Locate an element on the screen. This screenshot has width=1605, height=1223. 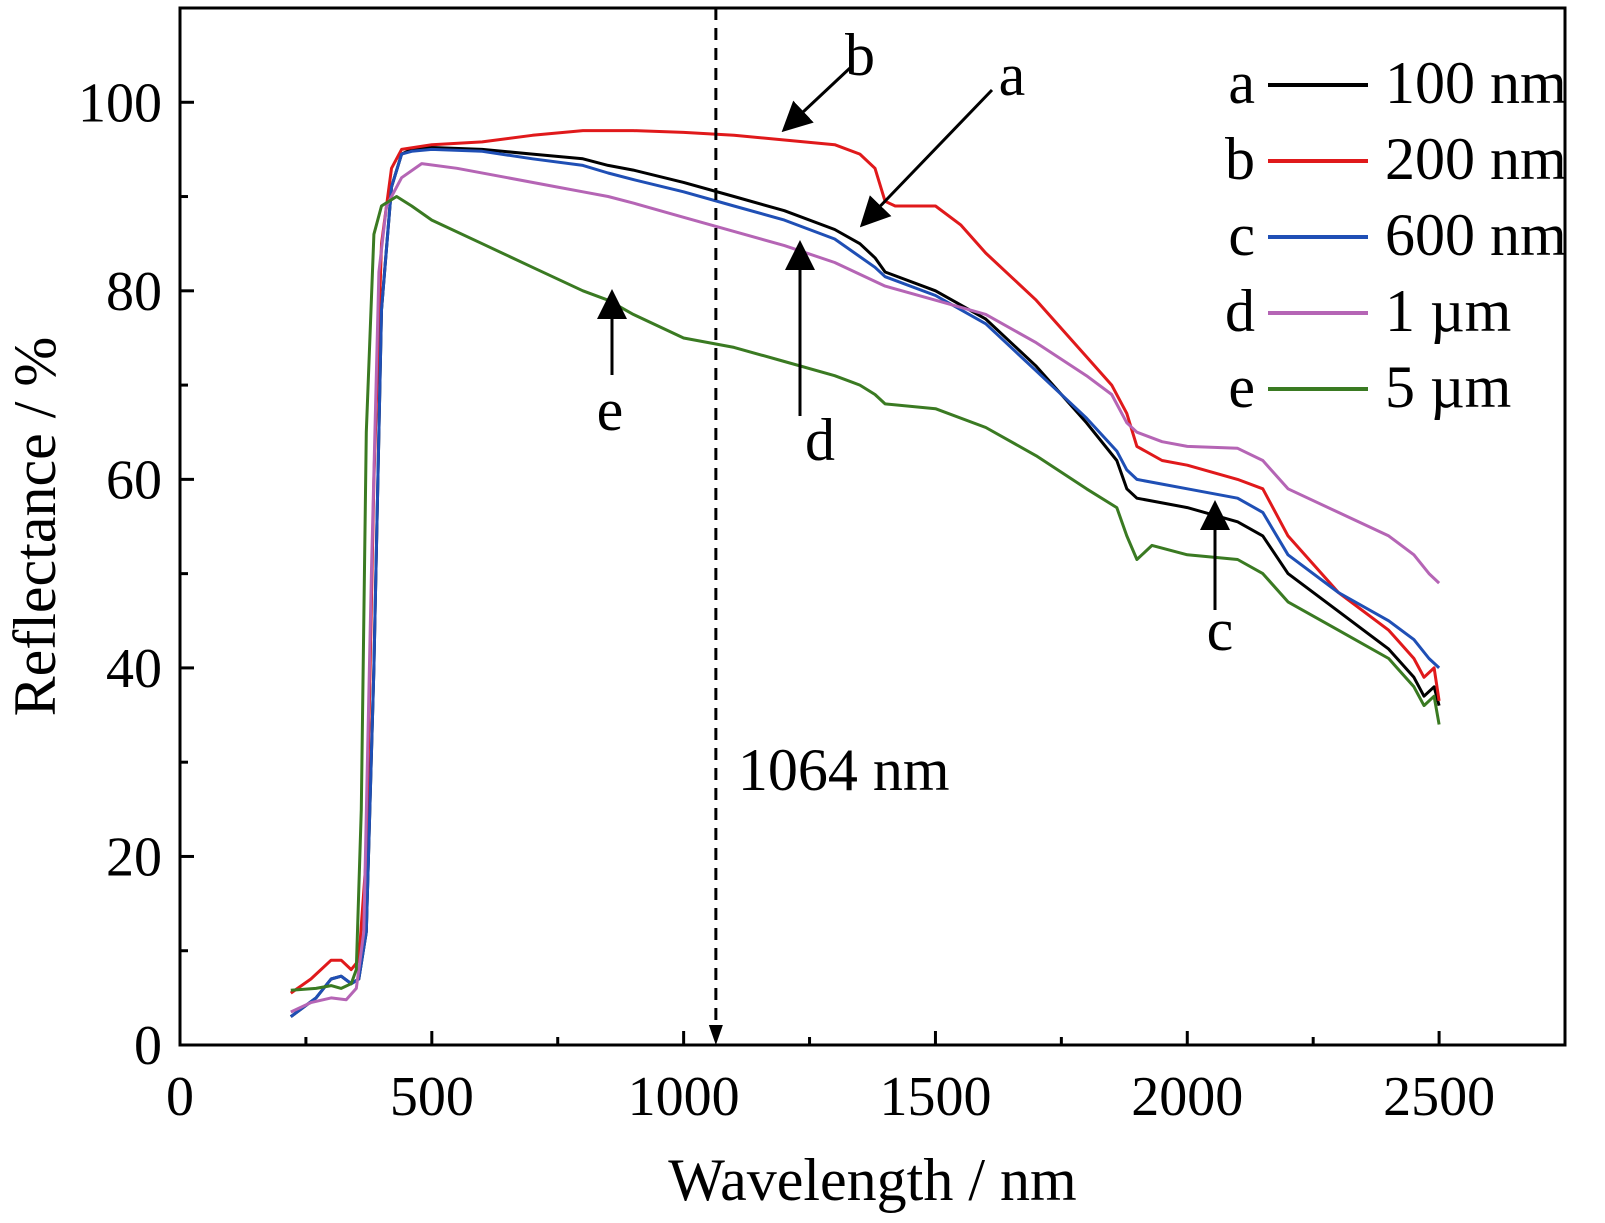
legend-label-c: 600 nm is located at coordinates (1476, 235).